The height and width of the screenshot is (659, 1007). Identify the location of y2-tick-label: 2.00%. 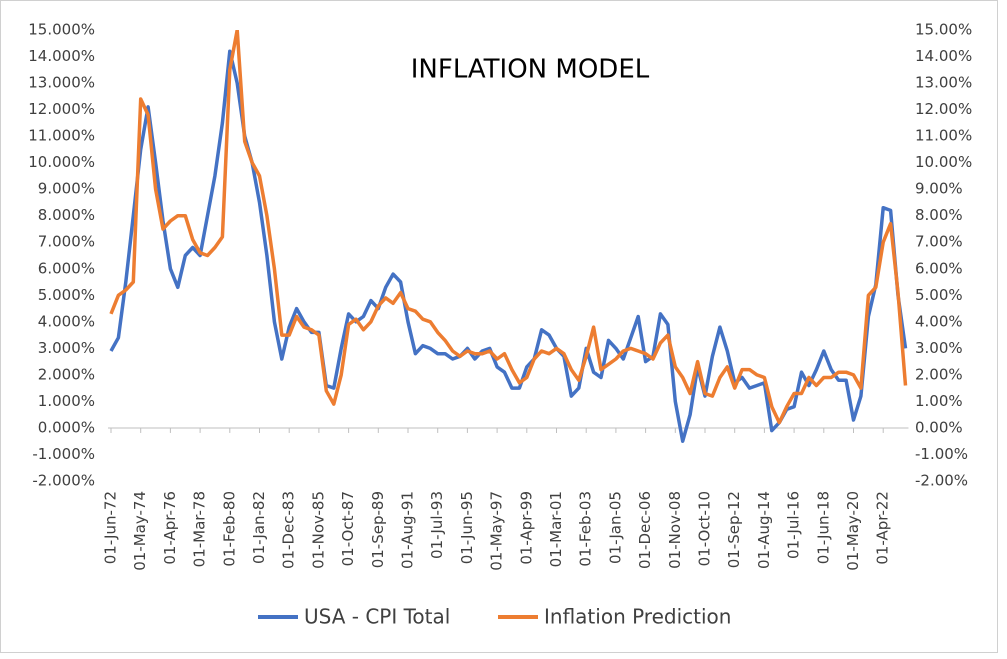
(939, 374).